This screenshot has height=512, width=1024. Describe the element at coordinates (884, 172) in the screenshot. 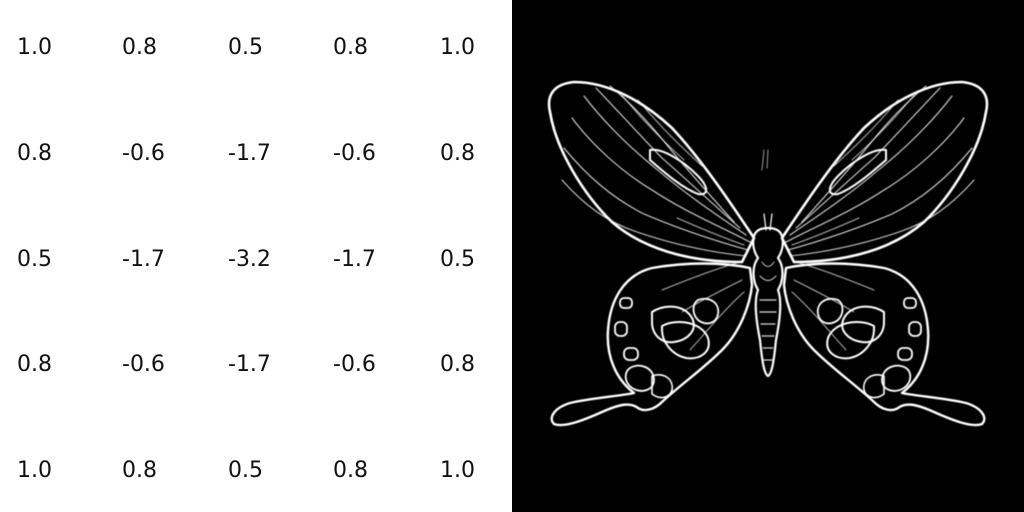

I see `right-forewing` at that location.